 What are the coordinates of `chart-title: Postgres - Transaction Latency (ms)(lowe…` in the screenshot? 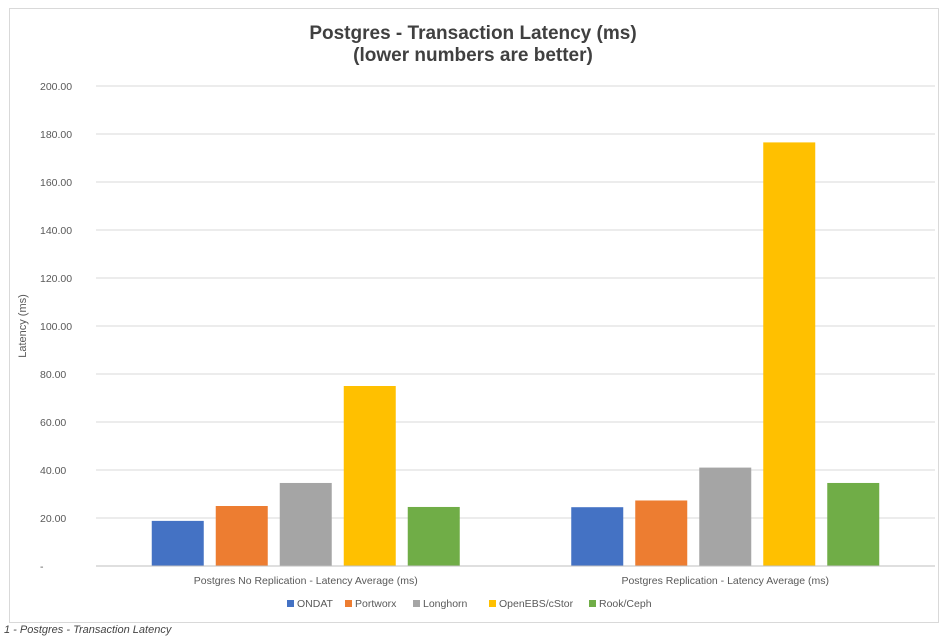 It's located at (472, 44).